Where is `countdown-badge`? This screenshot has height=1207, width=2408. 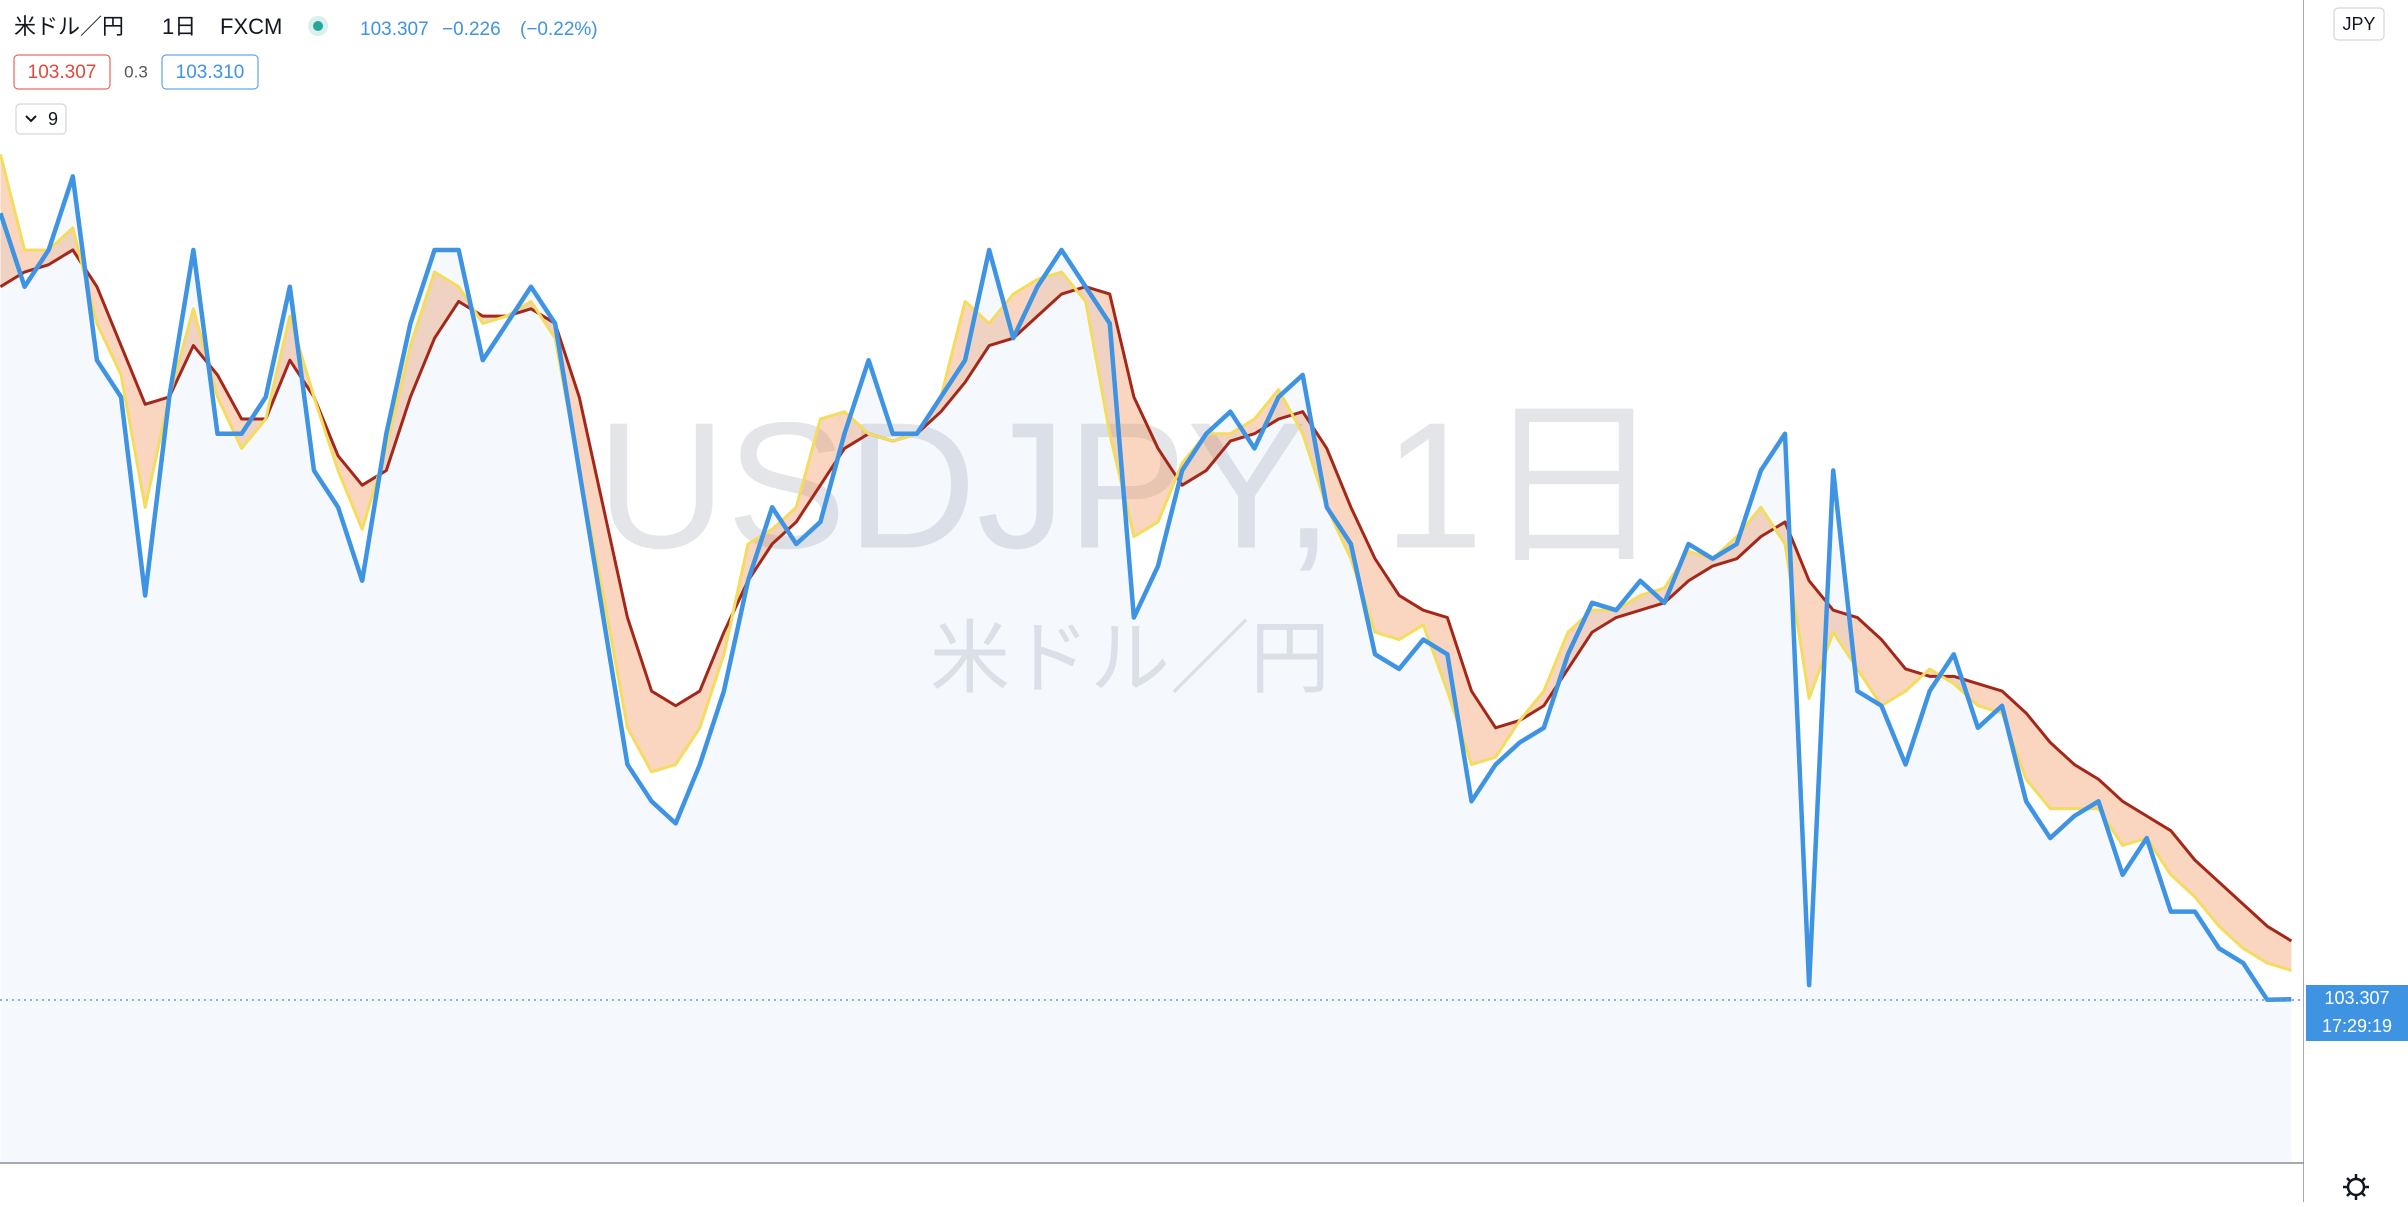 countdown-badge is located at coordinates (2357, 1027).